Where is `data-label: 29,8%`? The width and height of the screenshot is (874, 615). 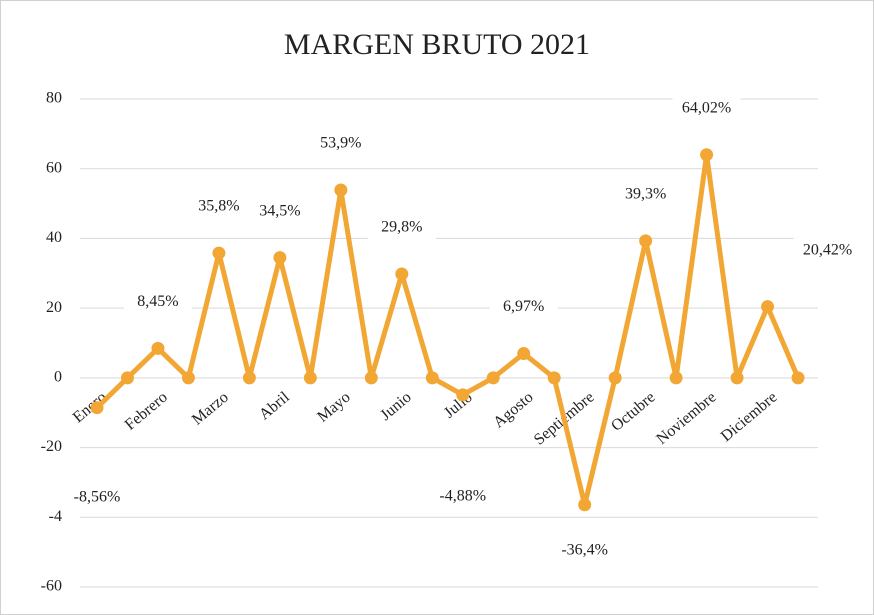 data-label: 29,8% is located at coordinates (401, 227).